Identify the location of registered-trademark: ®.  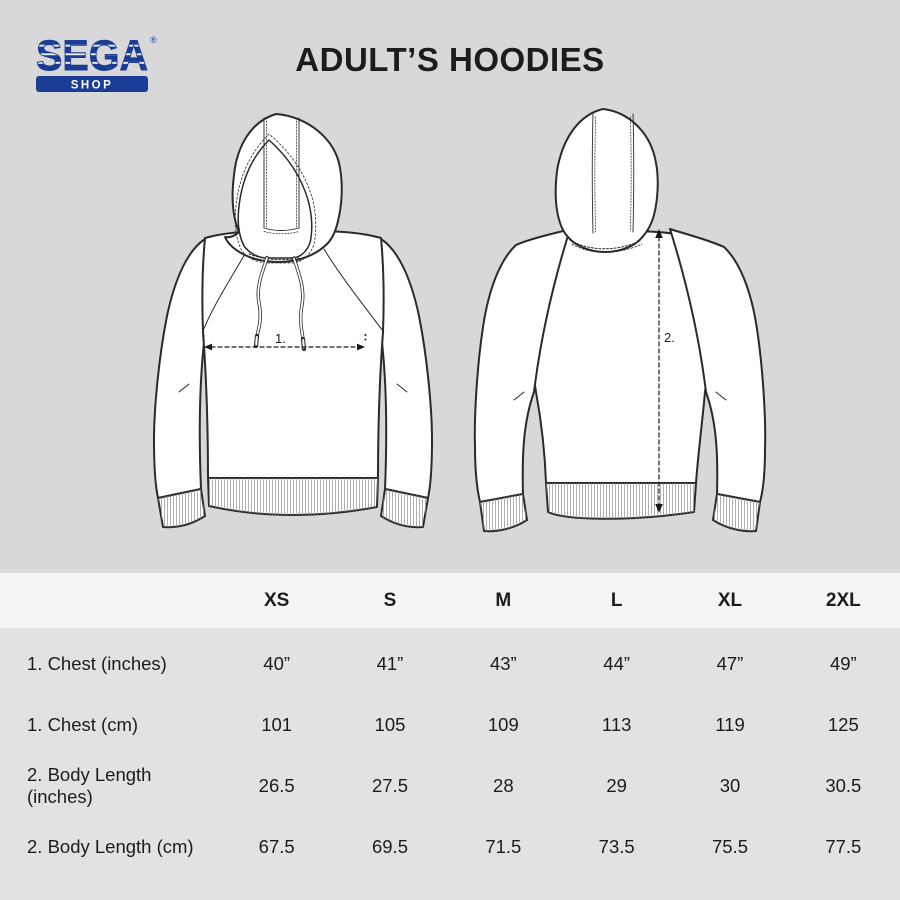
(153, 40).